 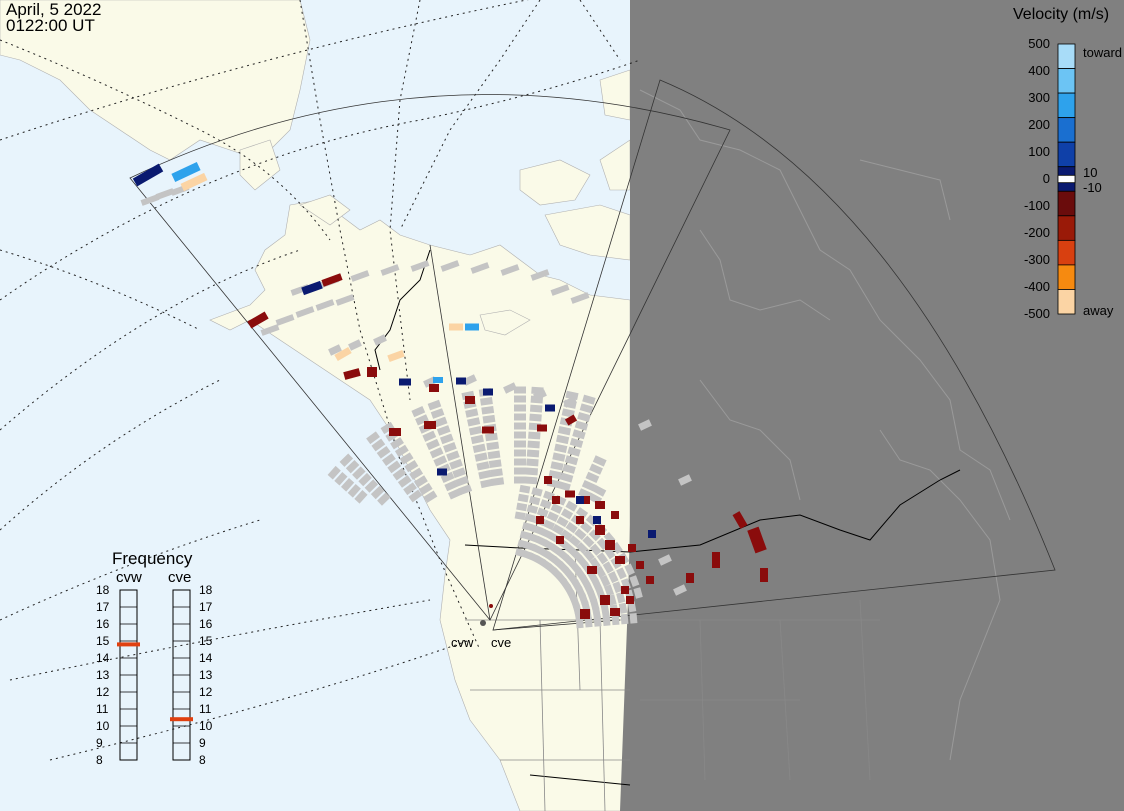 I want to click on frequency-tick: 16, so click(x=206, y=624).